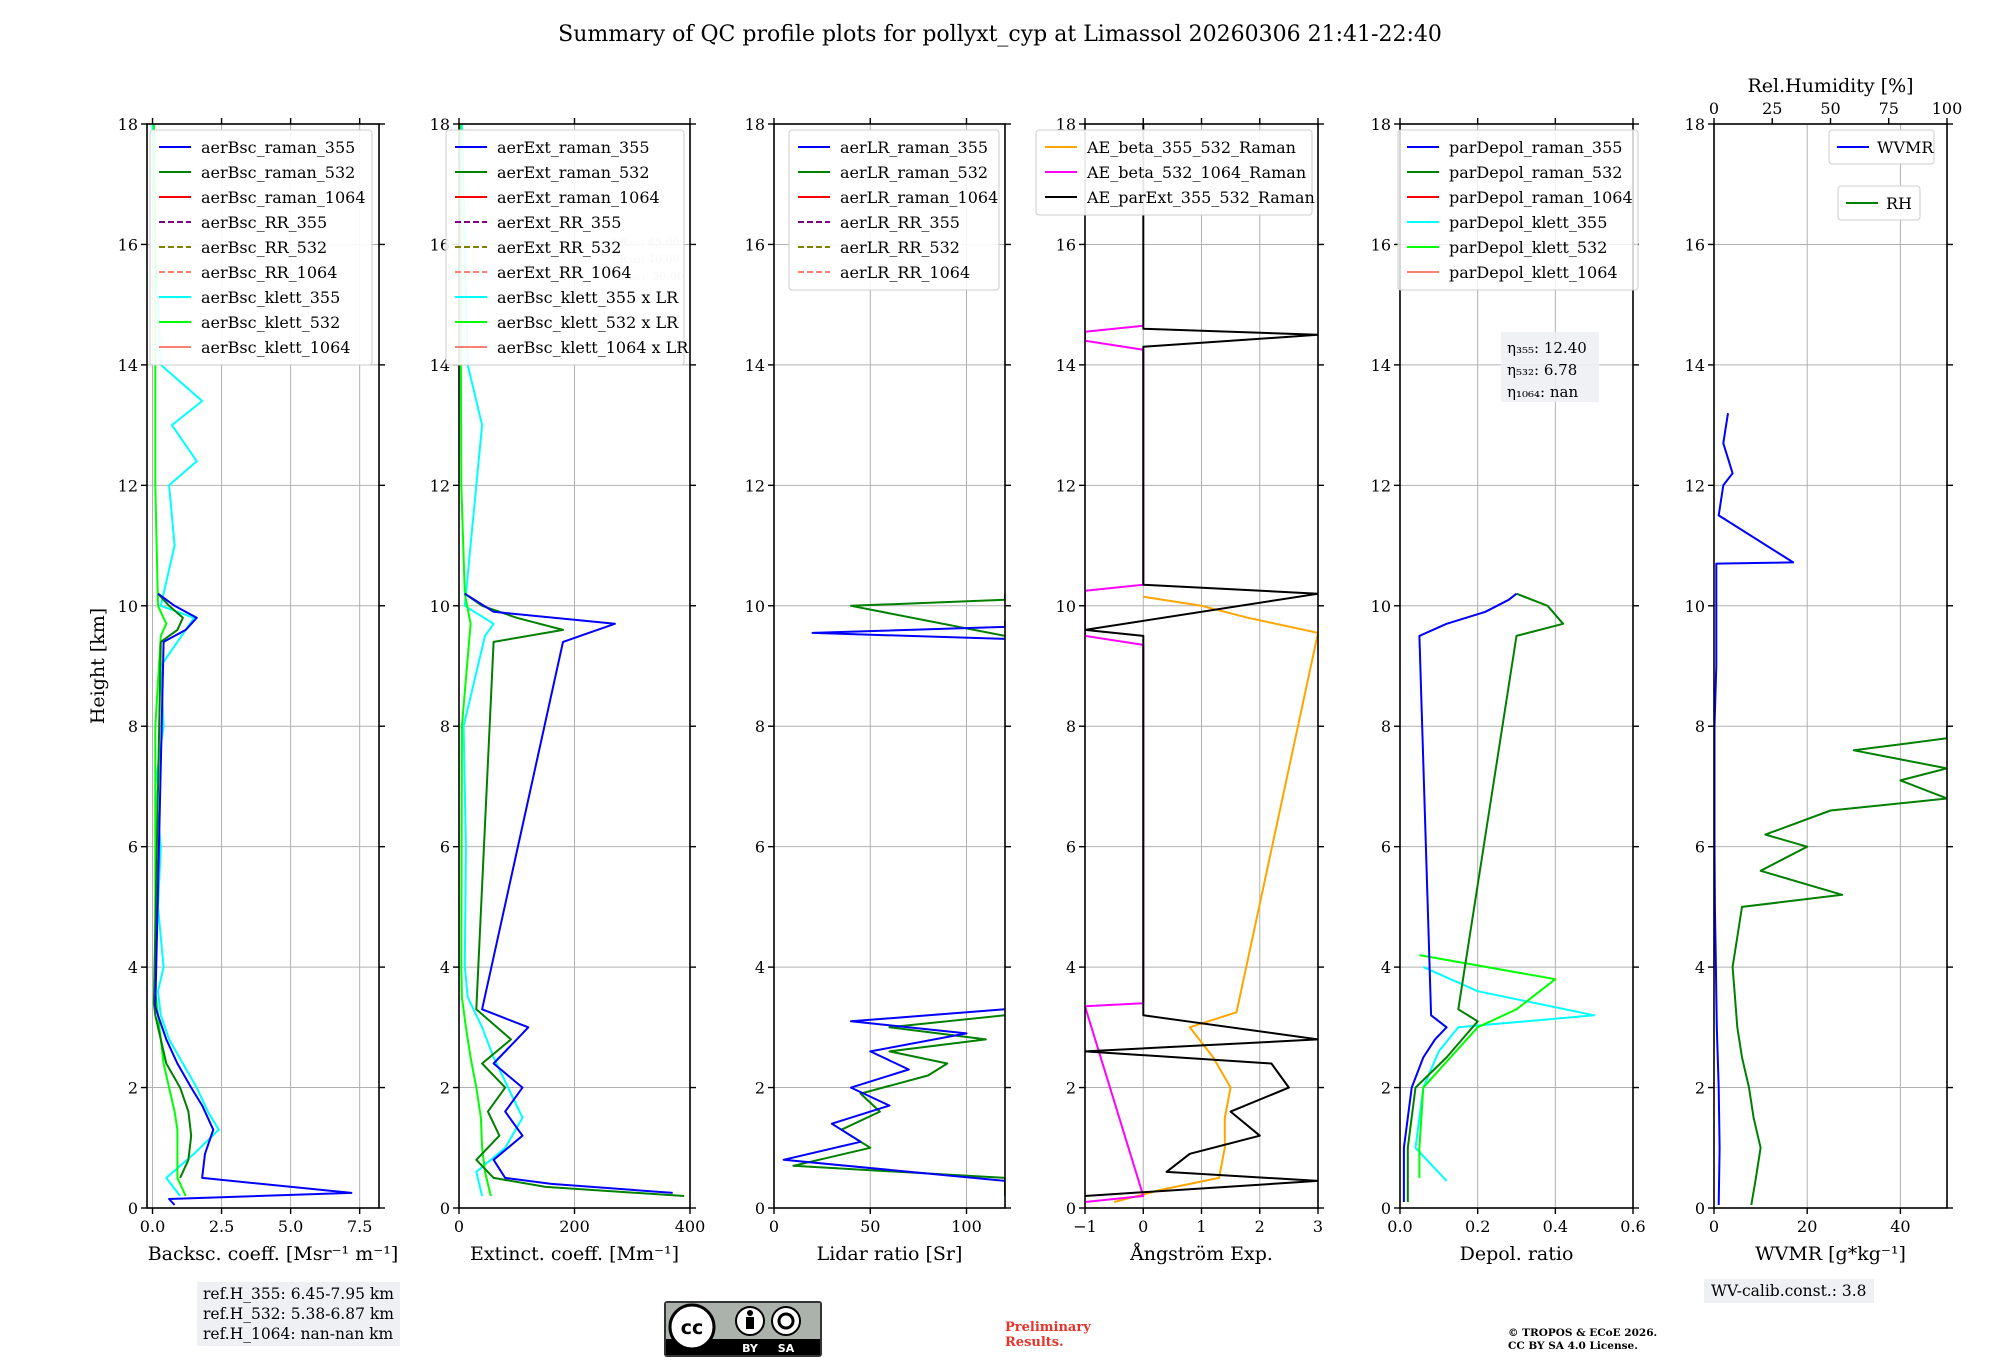 The width and height of the screenshot is (2000, 1361). Describe the element at coordinates (278, 147) in the screenshot. I see `legend-label: aerBsc_raman_355` at that location.